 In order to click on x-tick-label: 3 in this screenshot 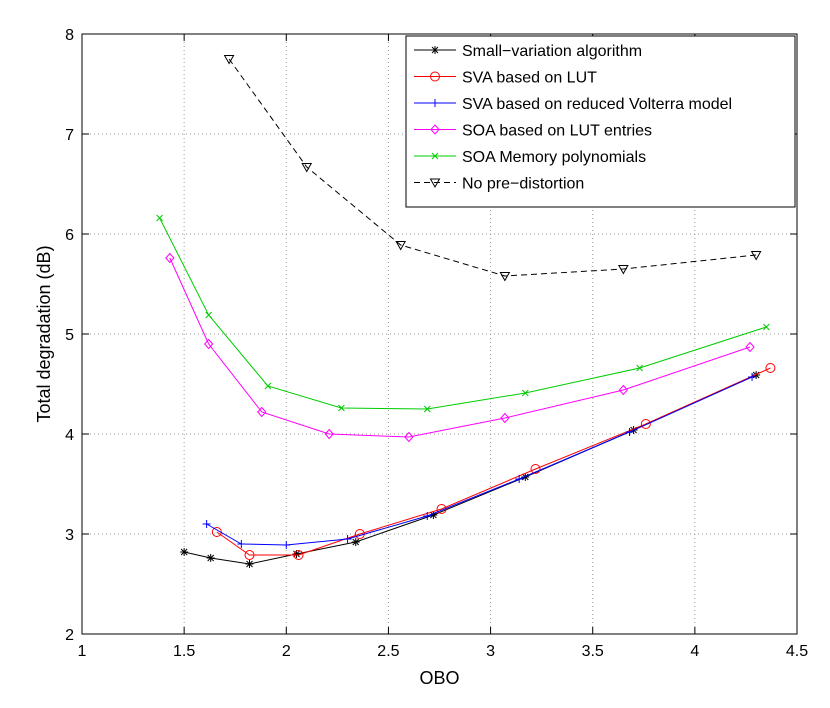, I will do `click(490, 651)`.